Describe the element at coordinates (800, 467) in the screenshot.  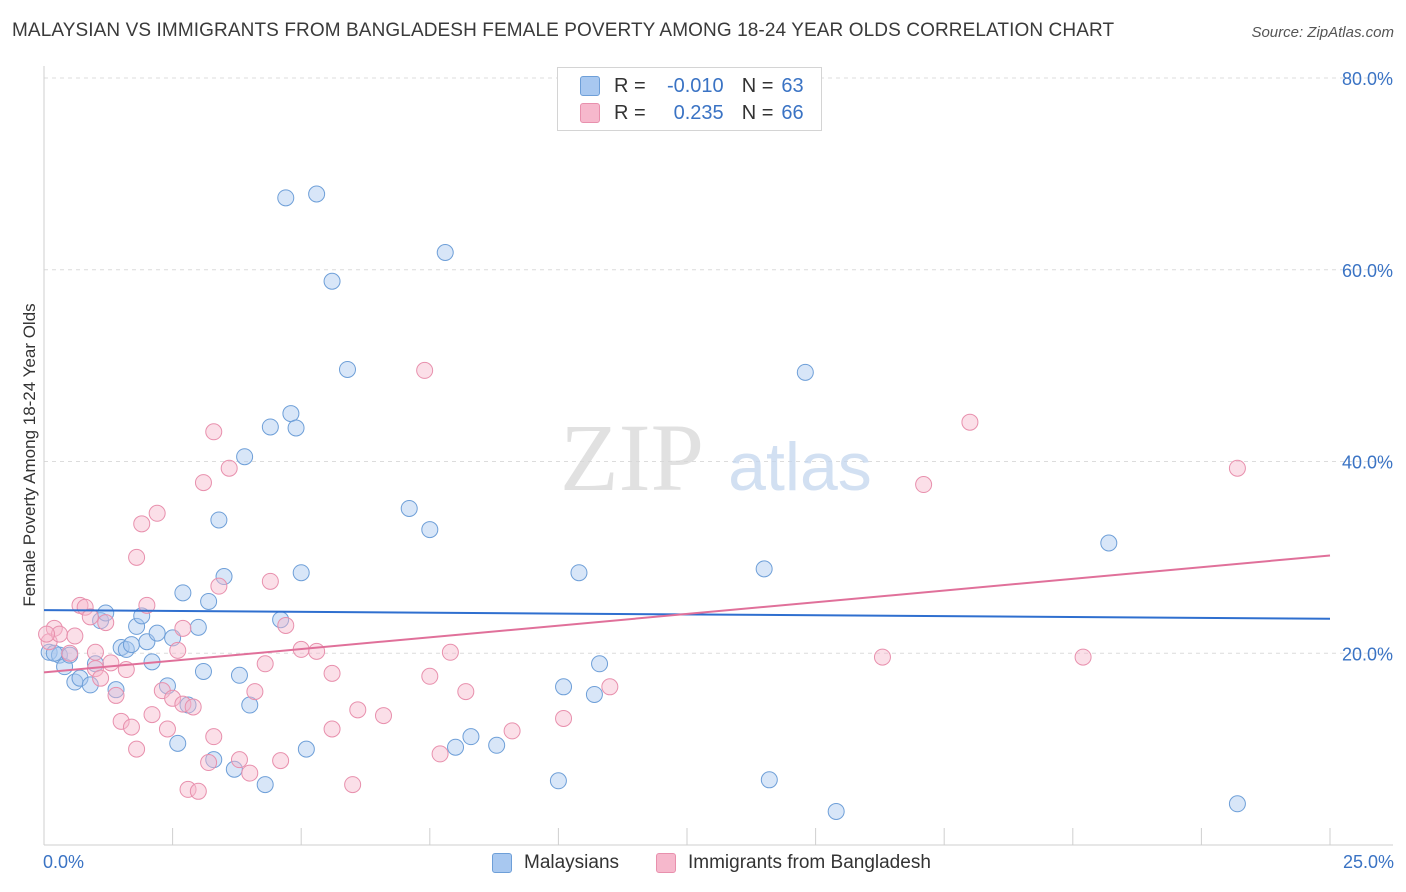
I see `watermark-atlas: atlas` at that location.